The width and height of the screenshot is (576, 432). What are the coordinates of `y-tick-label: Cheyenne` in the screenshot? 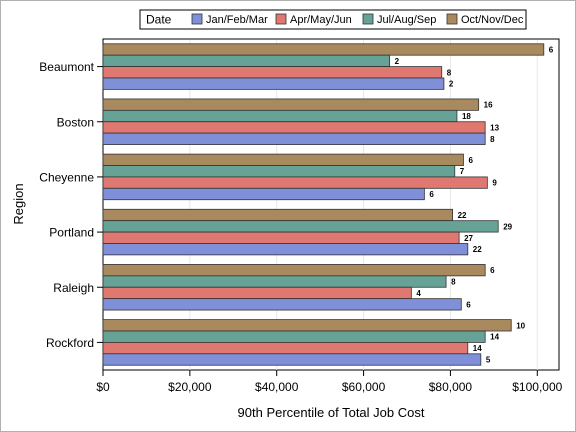 It's located at (66, 177).